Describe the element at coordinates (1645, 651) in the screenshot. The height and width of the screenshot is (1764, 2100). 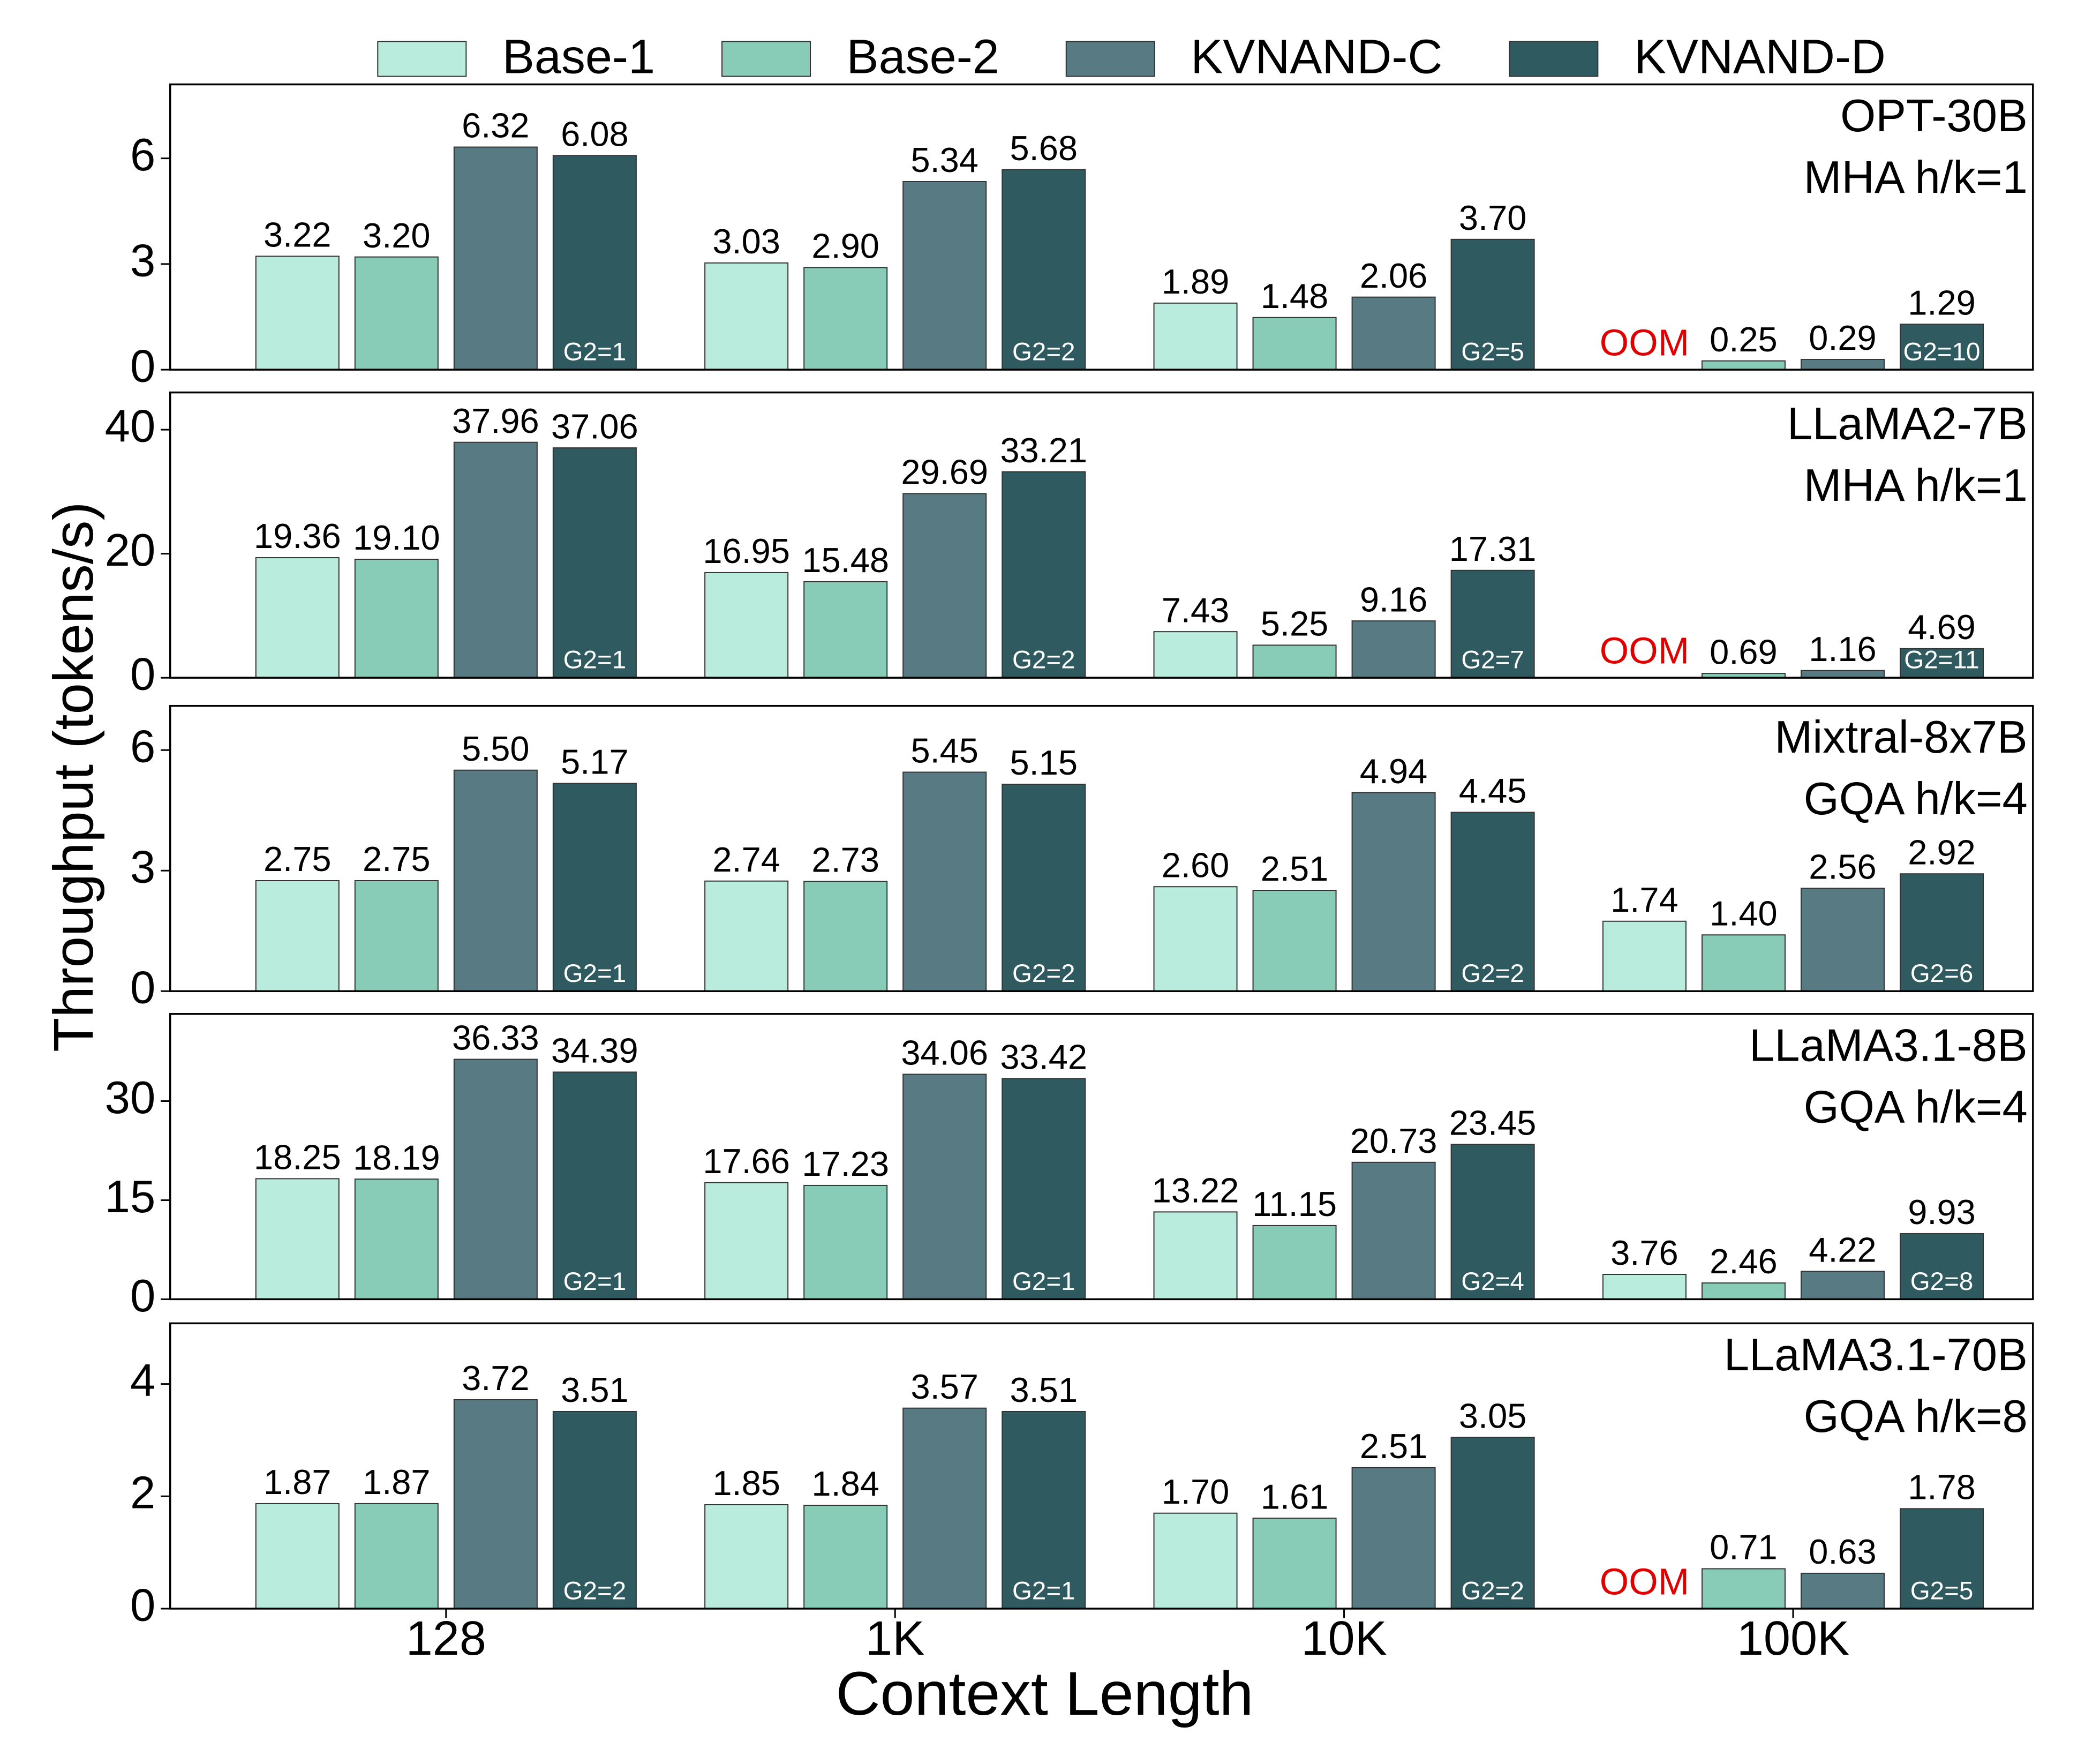
I see `missing-label: OOM` at that location.